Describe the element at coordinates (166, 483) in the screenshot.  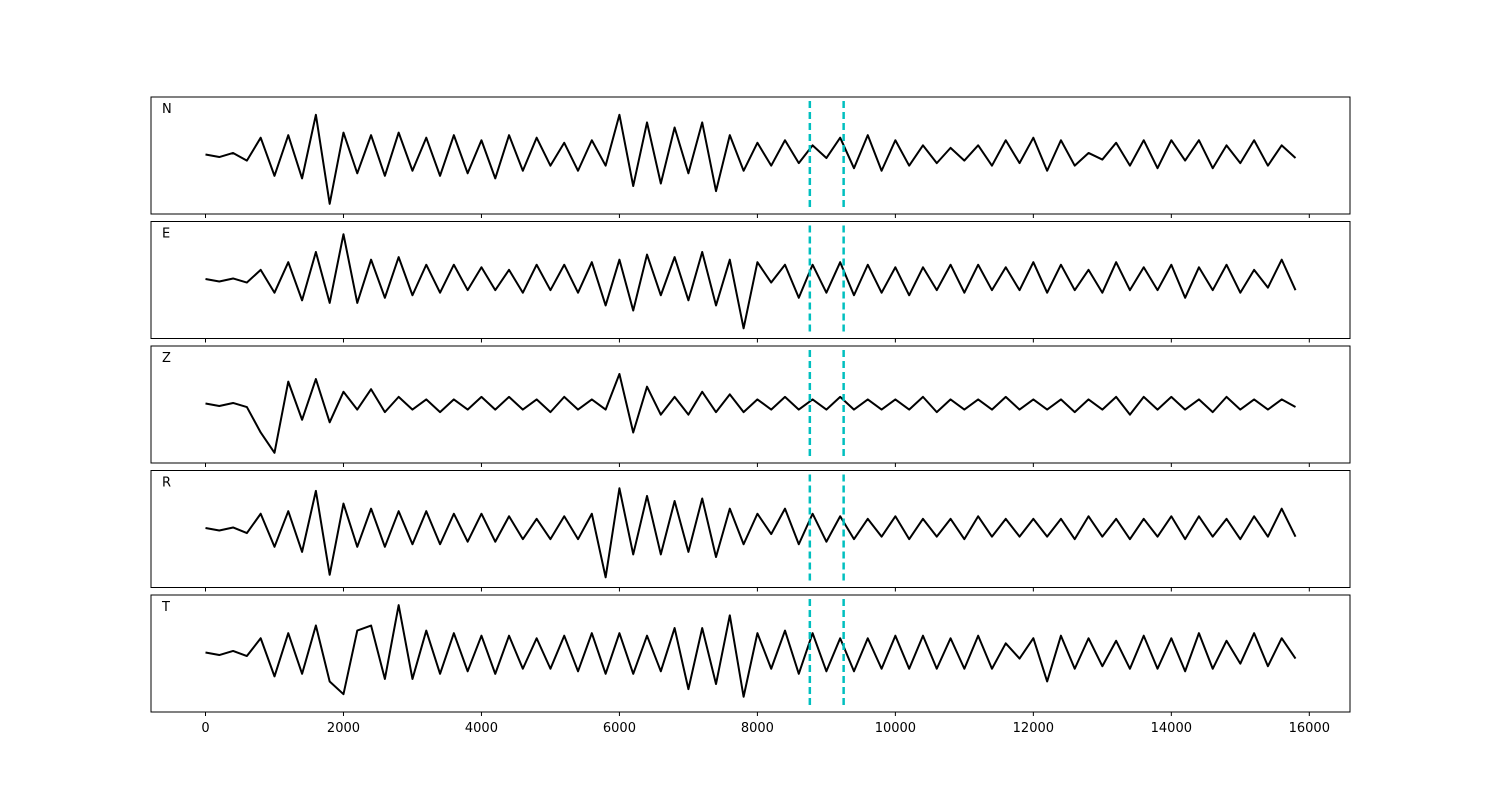
I see `panel-label: R` at that location.